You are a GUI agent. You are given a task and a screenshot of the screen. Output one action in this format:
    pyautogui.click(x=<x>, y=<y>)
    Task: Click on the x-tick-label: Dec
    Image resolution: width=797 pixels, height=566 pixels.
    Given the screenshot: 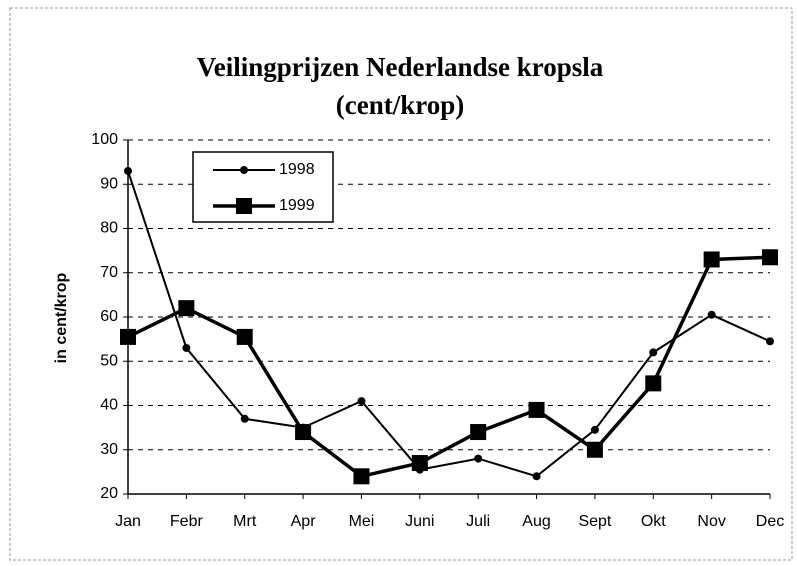 What is the action you would take?
    pyautogui.click(x=770, y=521)
    